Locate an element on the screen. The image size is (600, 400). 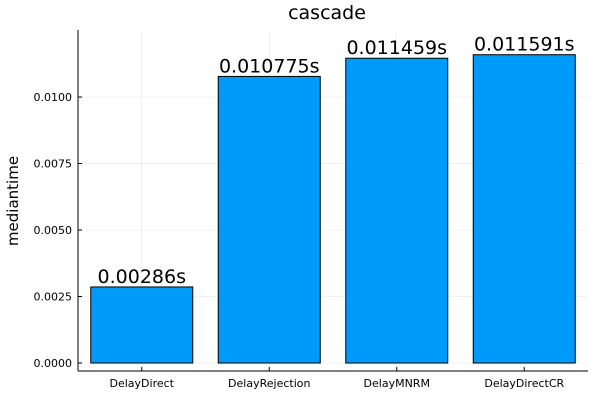
x-tick-label: DelayRejection is located at coordinates (269, 383).